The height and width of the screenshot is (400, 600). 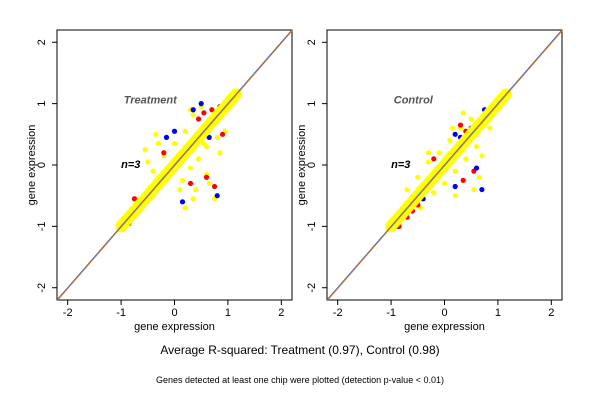 What do you see at coordinates (228, 313) in the screenshot?
I see `panel-1-x-tick-label: 1` at bounding box center [228, 313].